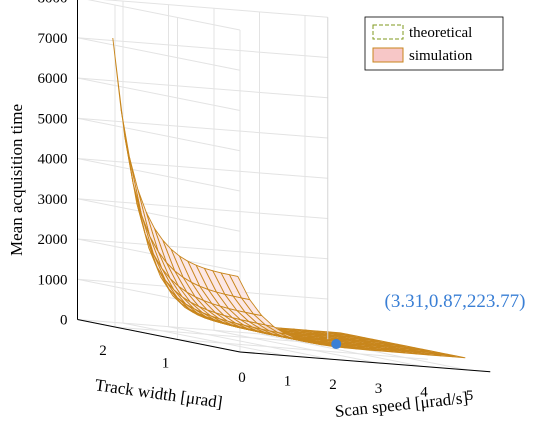 This screenshot has width=550, height=425. I want to click on z-tick-label: 8000, so click(53, 3).